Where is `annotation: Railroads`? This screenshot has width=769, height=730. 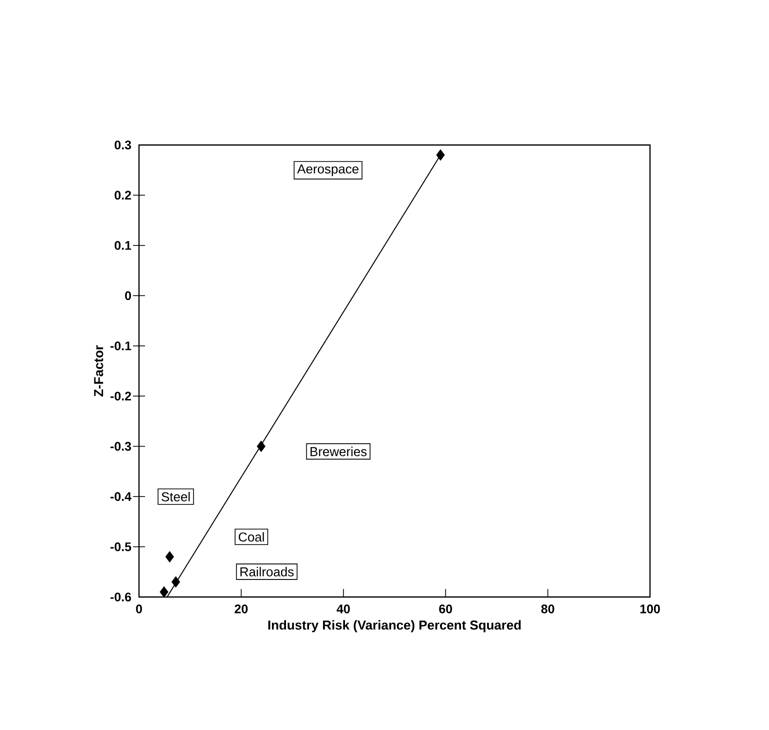 annotation: Railroads is located at coordinates (267, 571).